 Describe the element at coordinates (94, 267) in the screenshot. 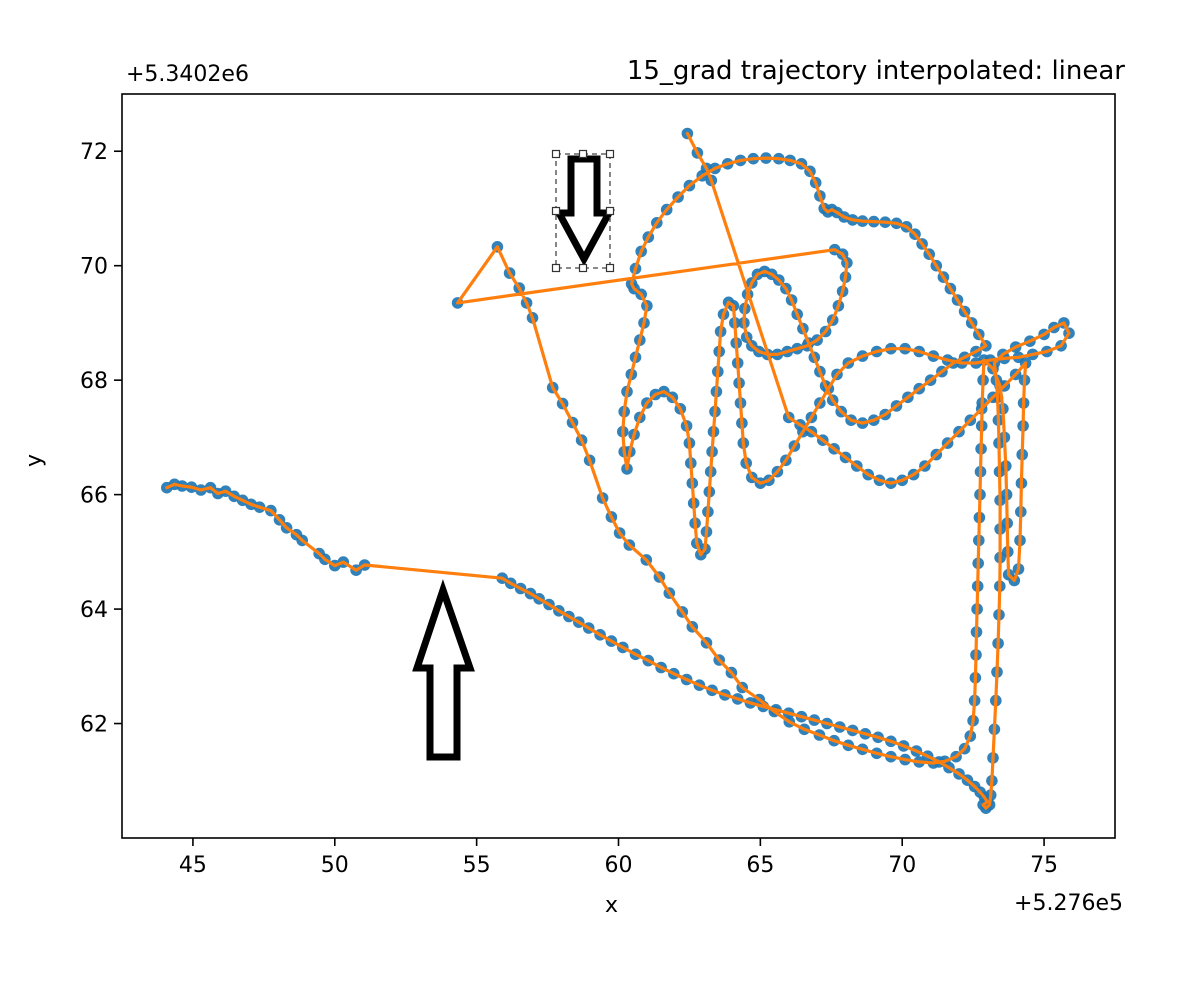

I see `y-tick-label: 70` at that location.